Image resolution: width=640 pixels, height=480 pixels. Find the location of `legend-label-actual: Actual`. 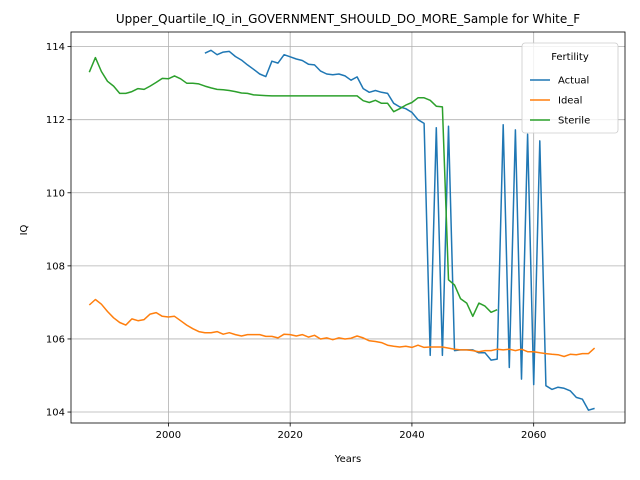

legend-label-actual: Actual is located at coordinates (573, 81).